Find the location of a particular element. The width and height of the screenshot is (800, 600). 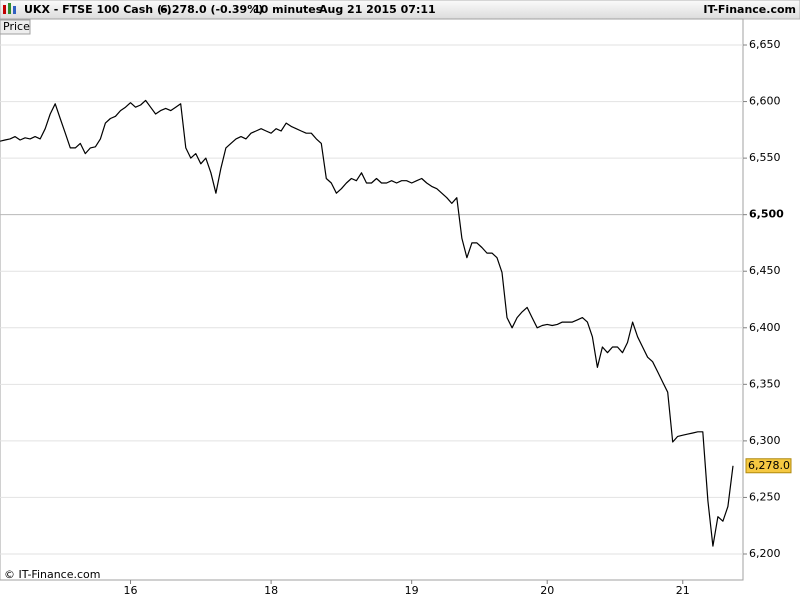

interval: 10 minutes is located at coordinates (288, 9).